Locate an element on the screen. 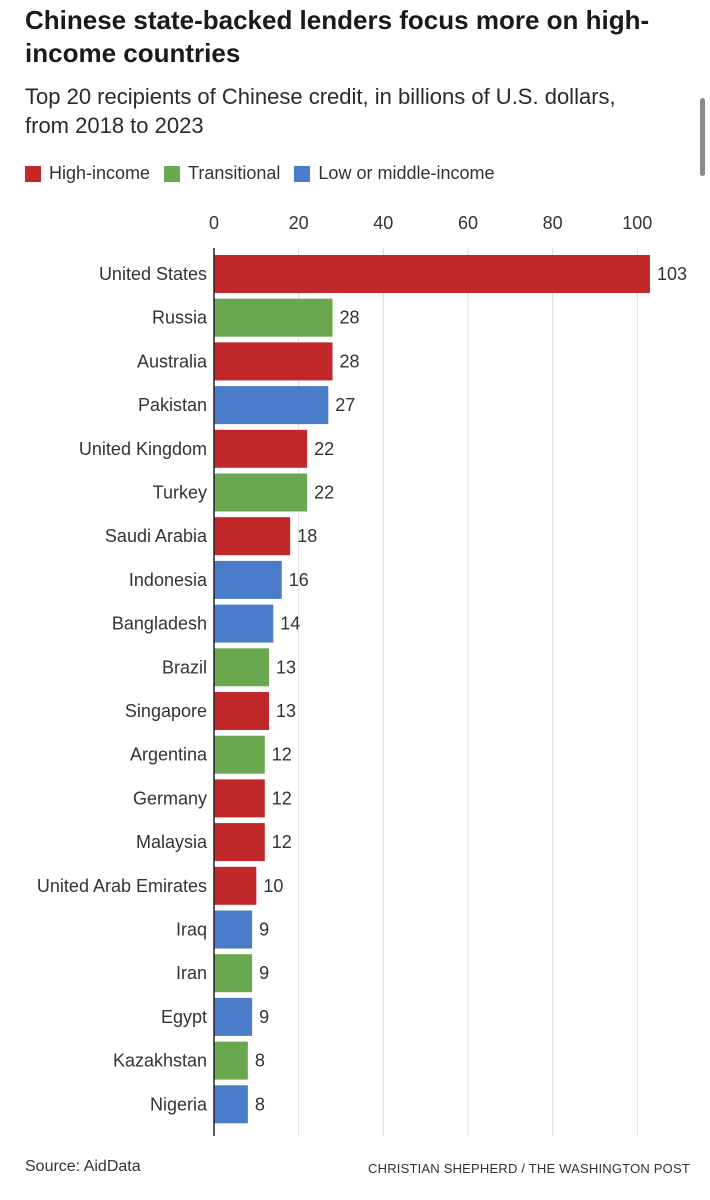 This screenshot has height=1200, width=710. category-label: Germany is located at coordinates (170, 798).